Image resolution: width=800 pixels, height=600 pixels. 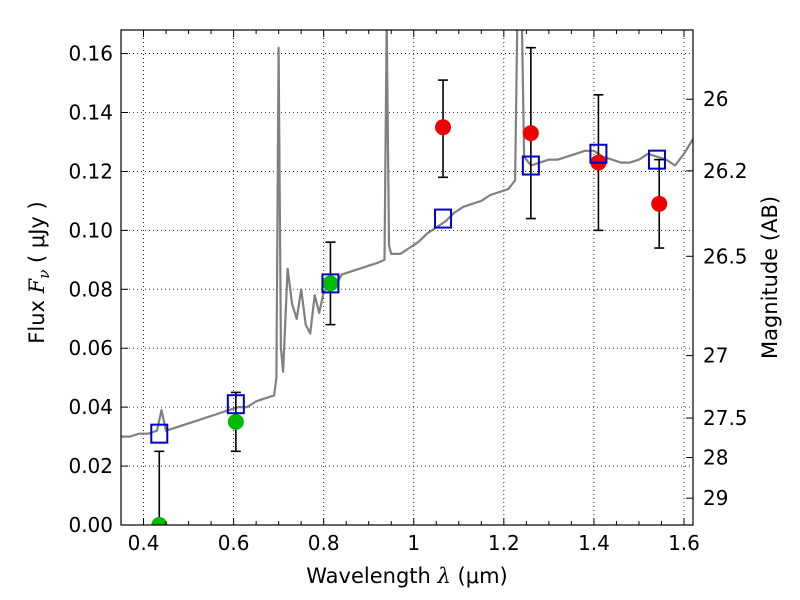 I want to click on y-tick-label: 0.02, so click(x=90, y=466).